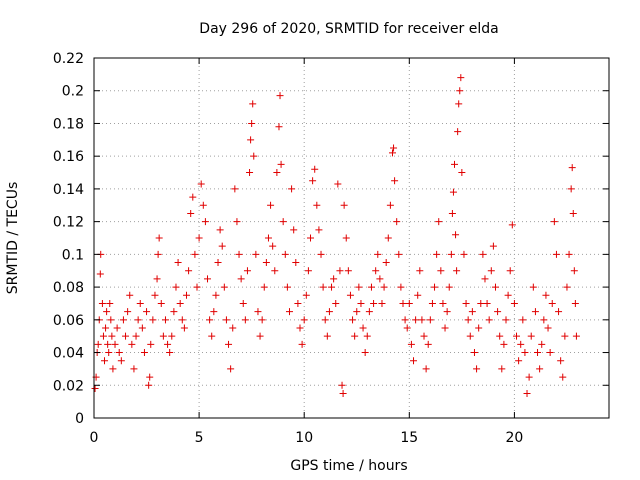 The image size is (640, 480). What do you see at coordinates (94, 438) in the screenshot?
I see `x-tick-label: 0` at bounding box center [94, 438].